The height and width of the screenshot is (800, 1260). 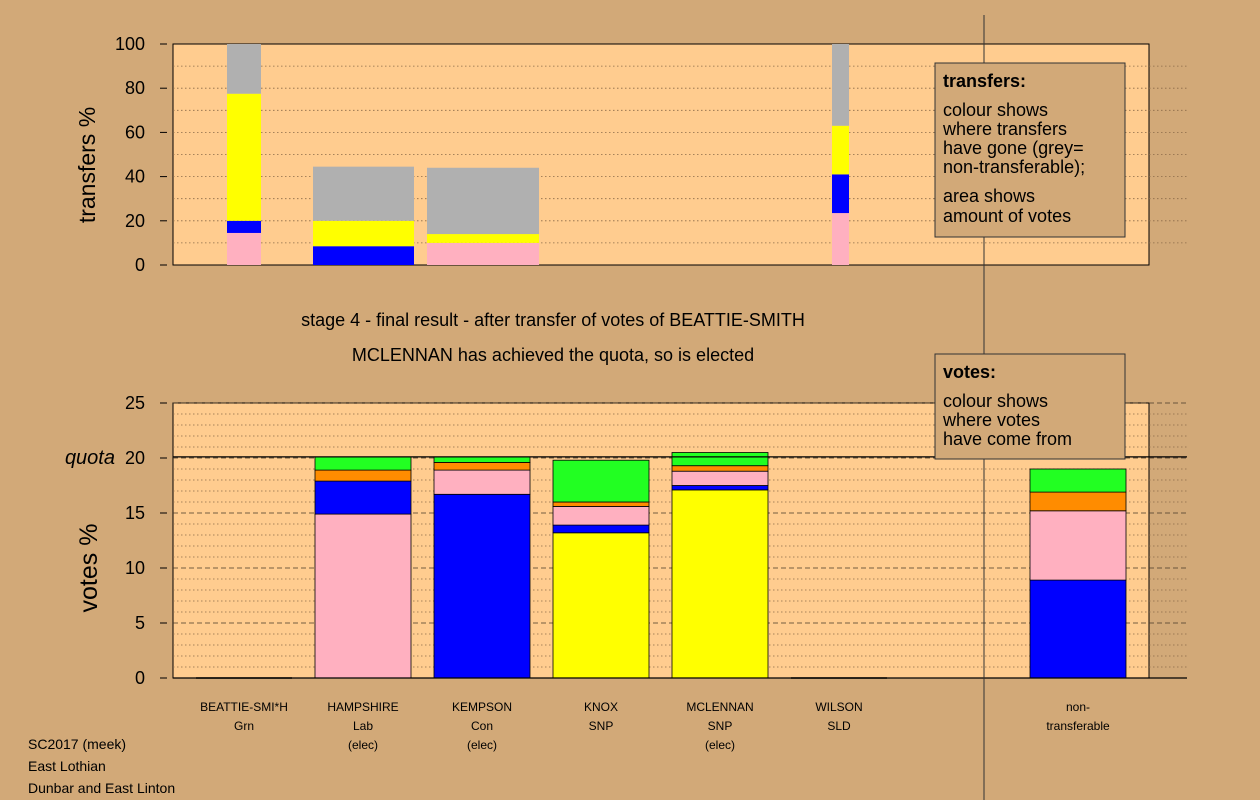 I want to click on votes-legend-line: colour shows, so click(x=995, y=401).